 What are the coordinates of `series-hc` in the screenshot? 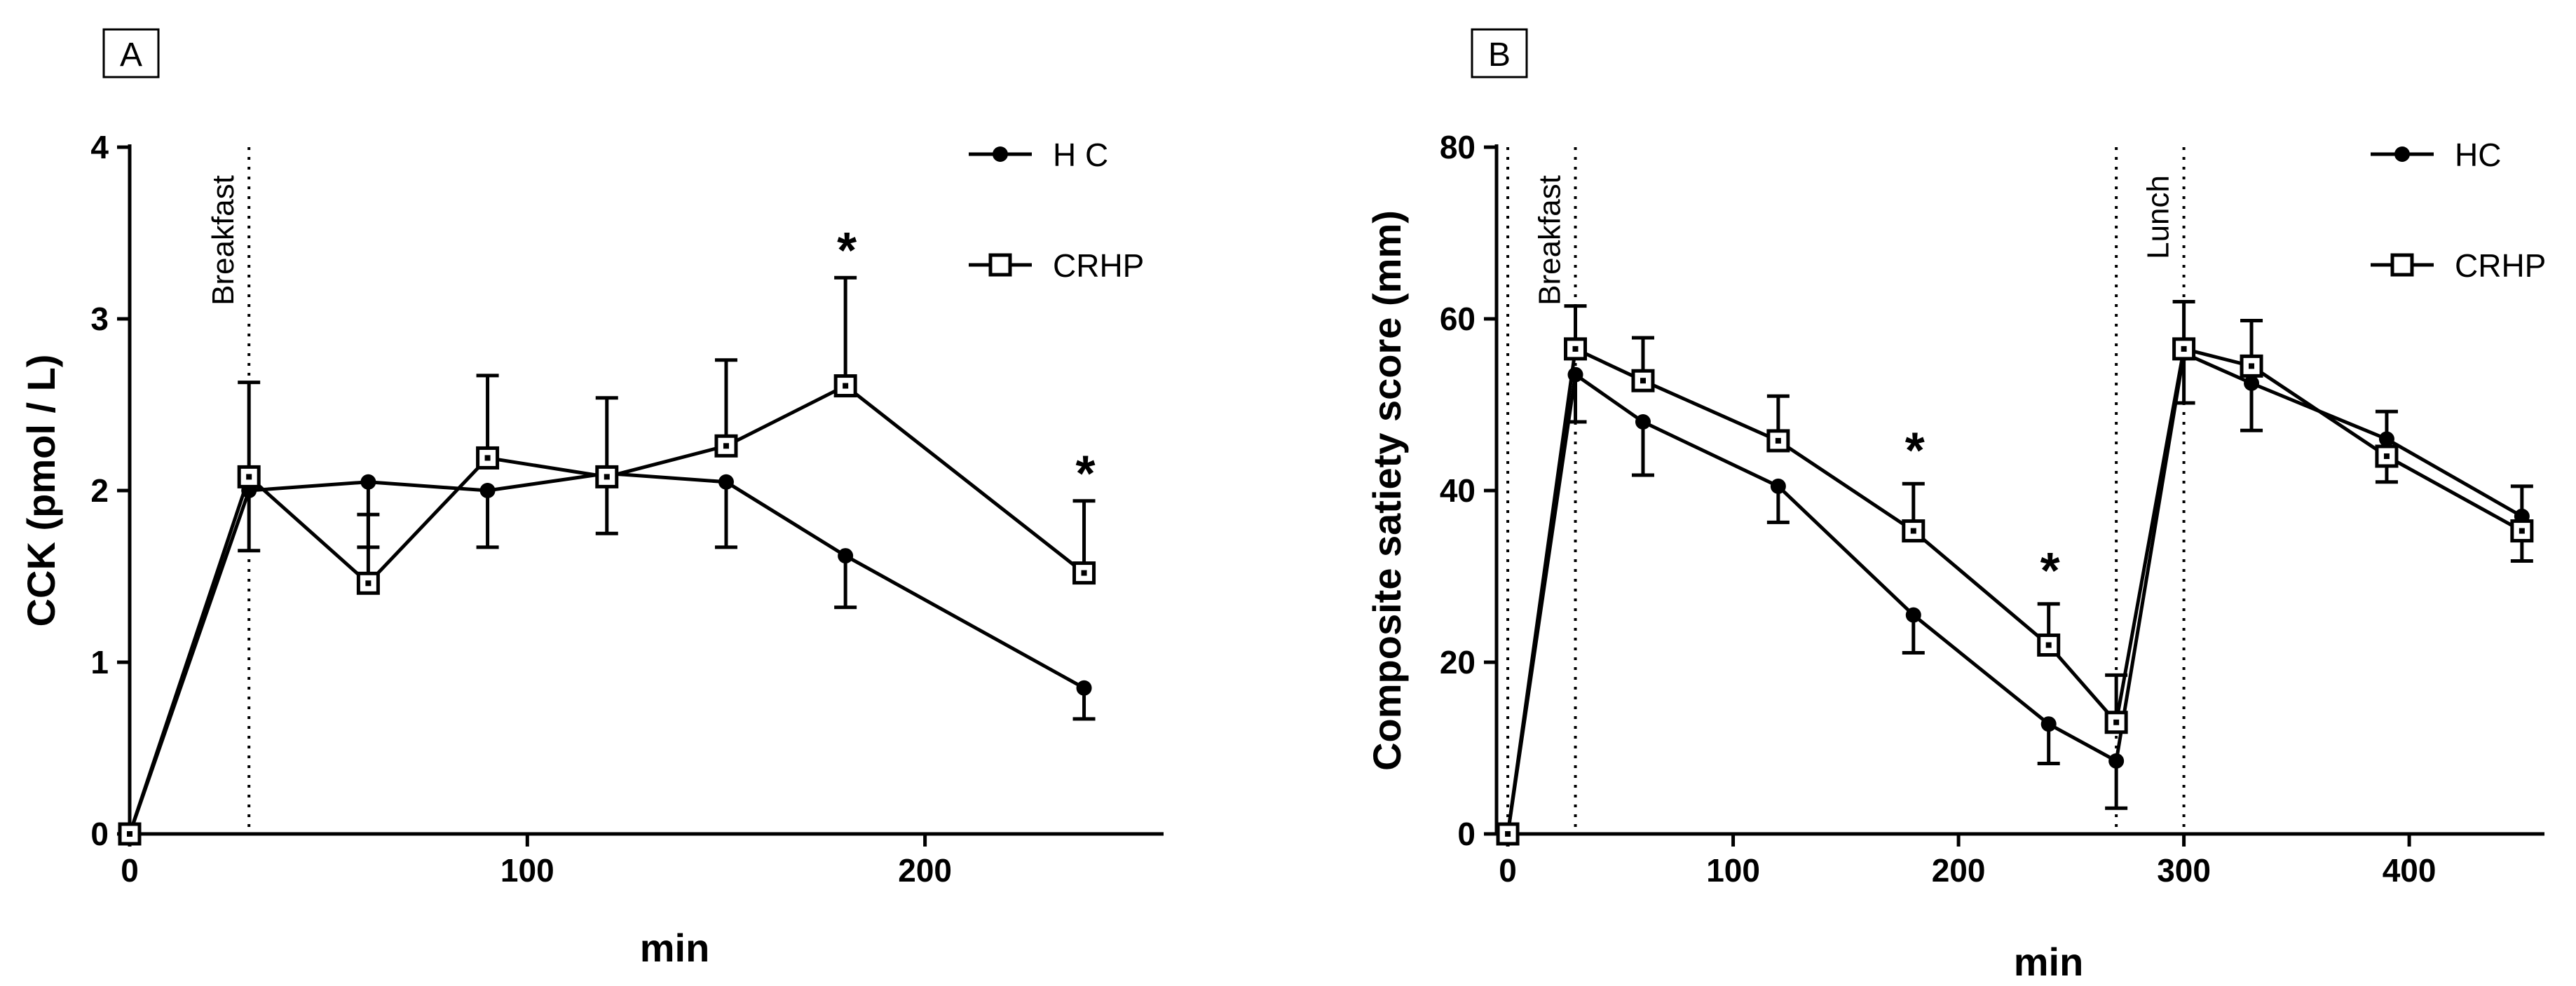 It's located at (609, 653).